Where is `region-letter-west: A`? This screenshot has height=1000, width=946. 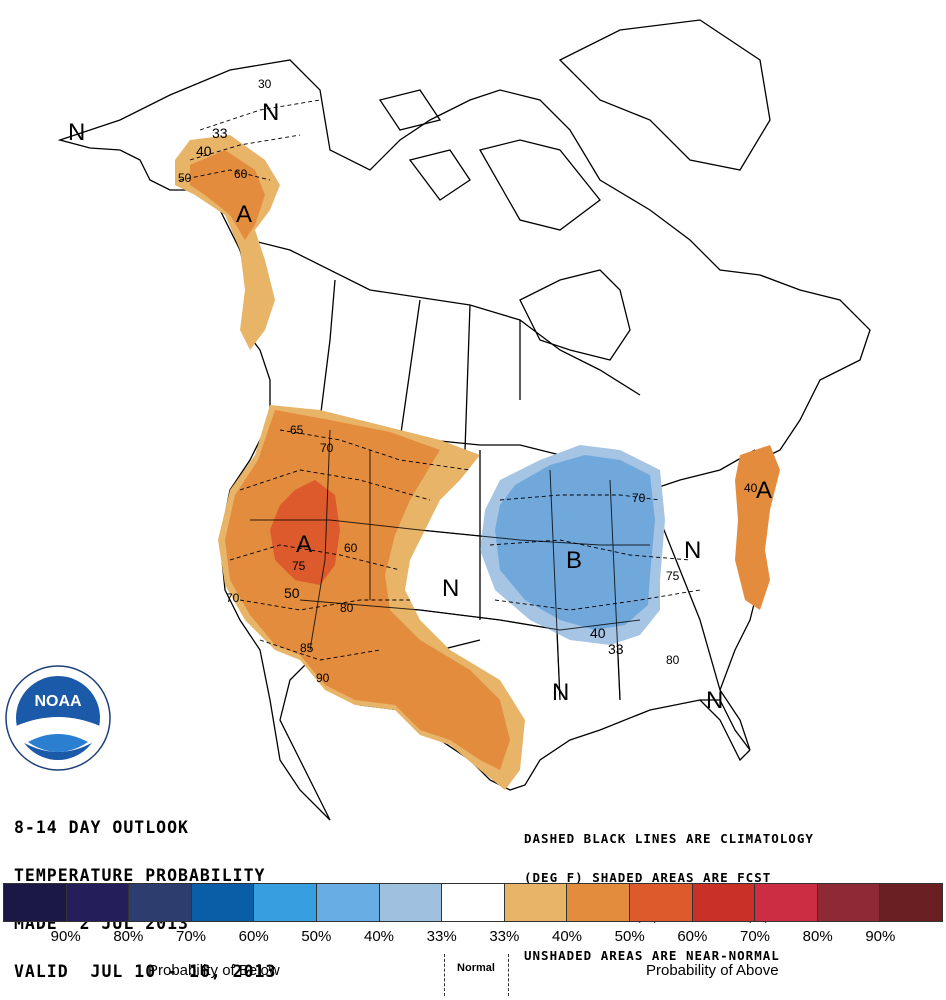 region-letter-west: A is located at coordinates (304, 544).